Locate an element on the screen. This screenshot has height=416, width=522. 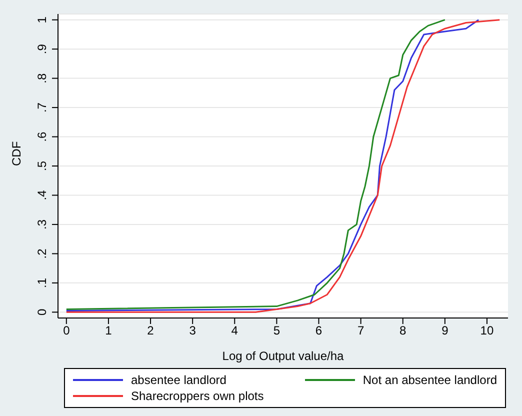
x-tick-label: 0 is located at coordinates (66, 331).